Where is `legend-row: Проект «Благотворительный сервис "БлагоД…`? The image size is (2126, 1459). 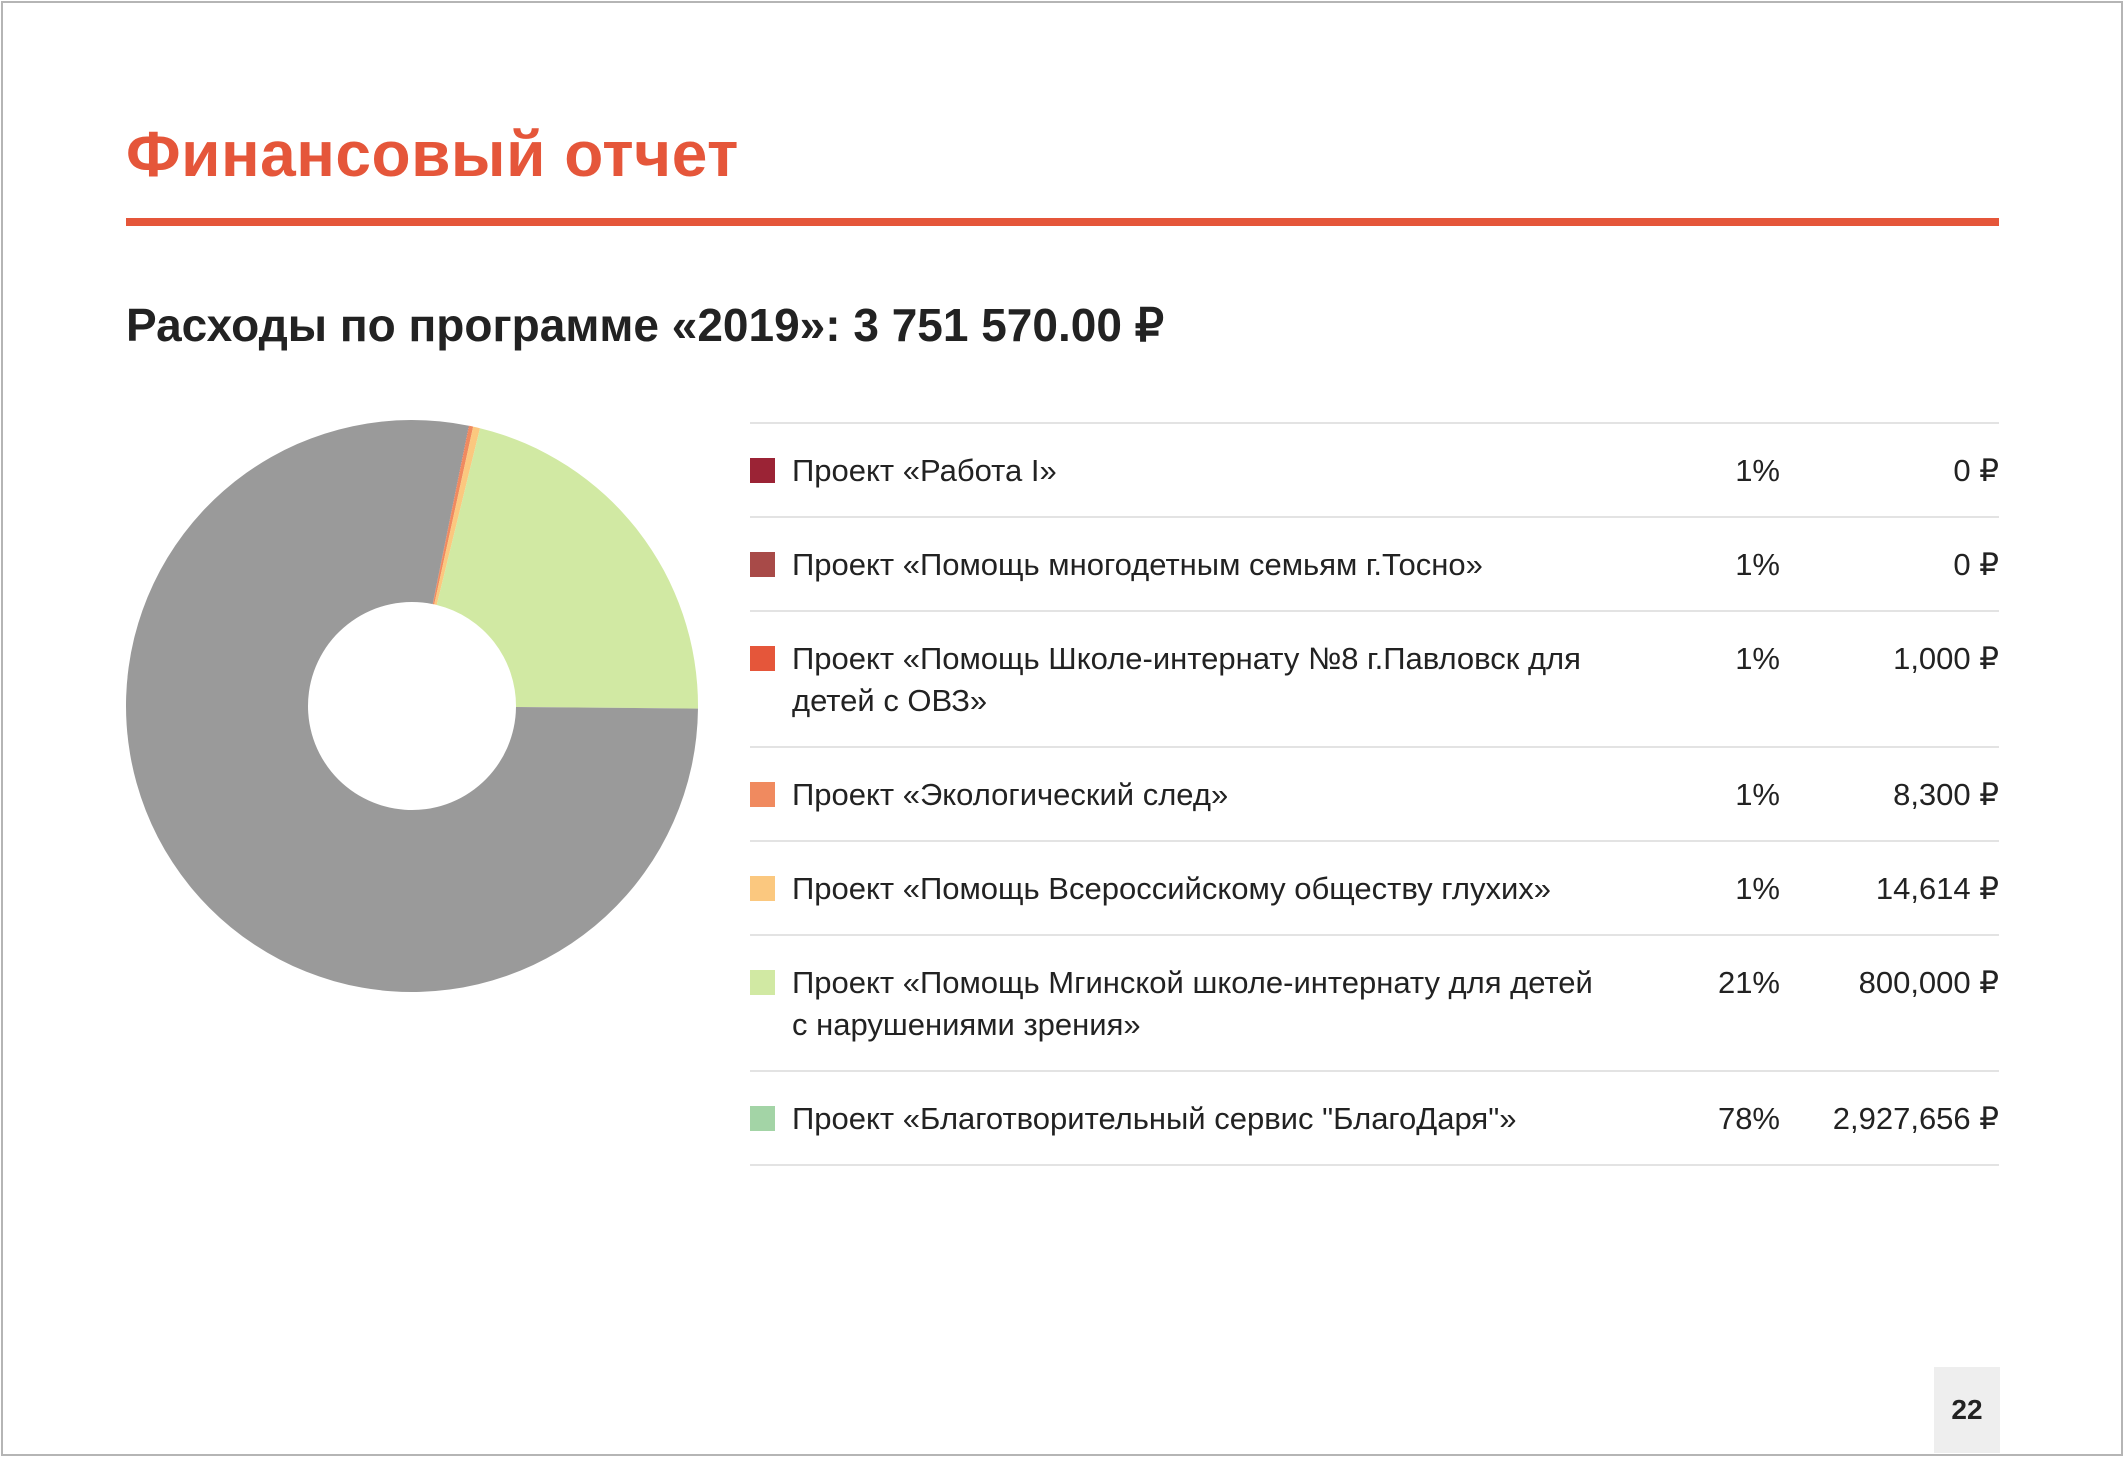 legend-row: Проект «Благотворительный сервис "БлагоД… is located at coordinates (1374, 1119).